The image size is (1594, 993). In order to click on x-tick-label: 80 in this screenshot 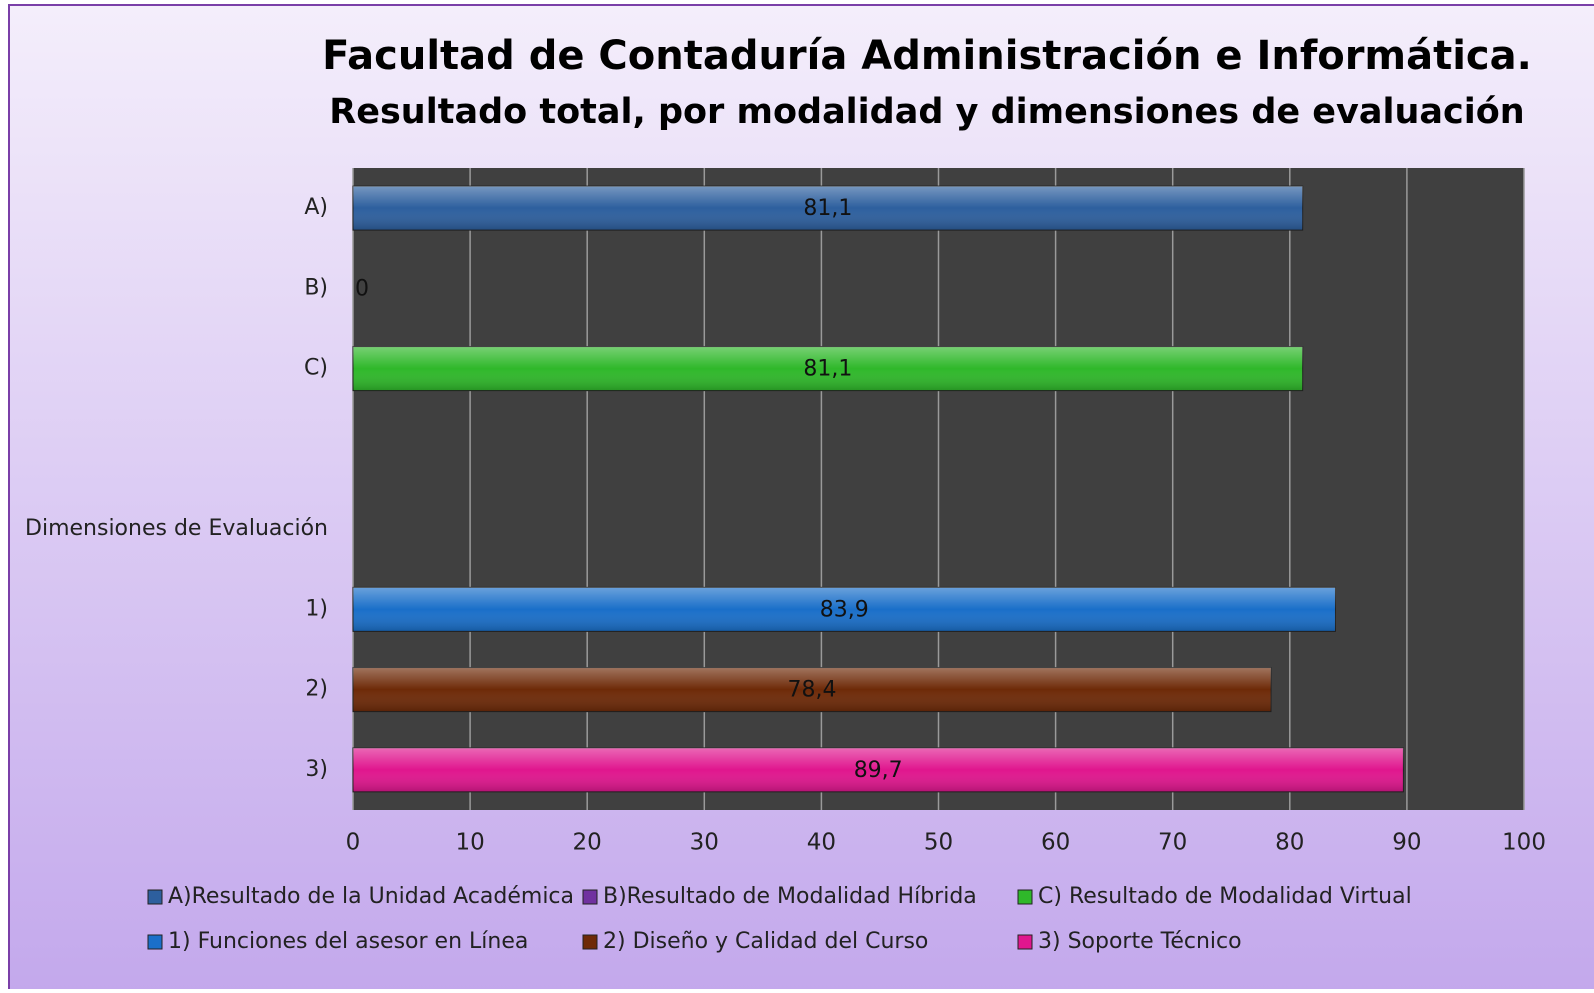, I will do `click(1289, 843)`.